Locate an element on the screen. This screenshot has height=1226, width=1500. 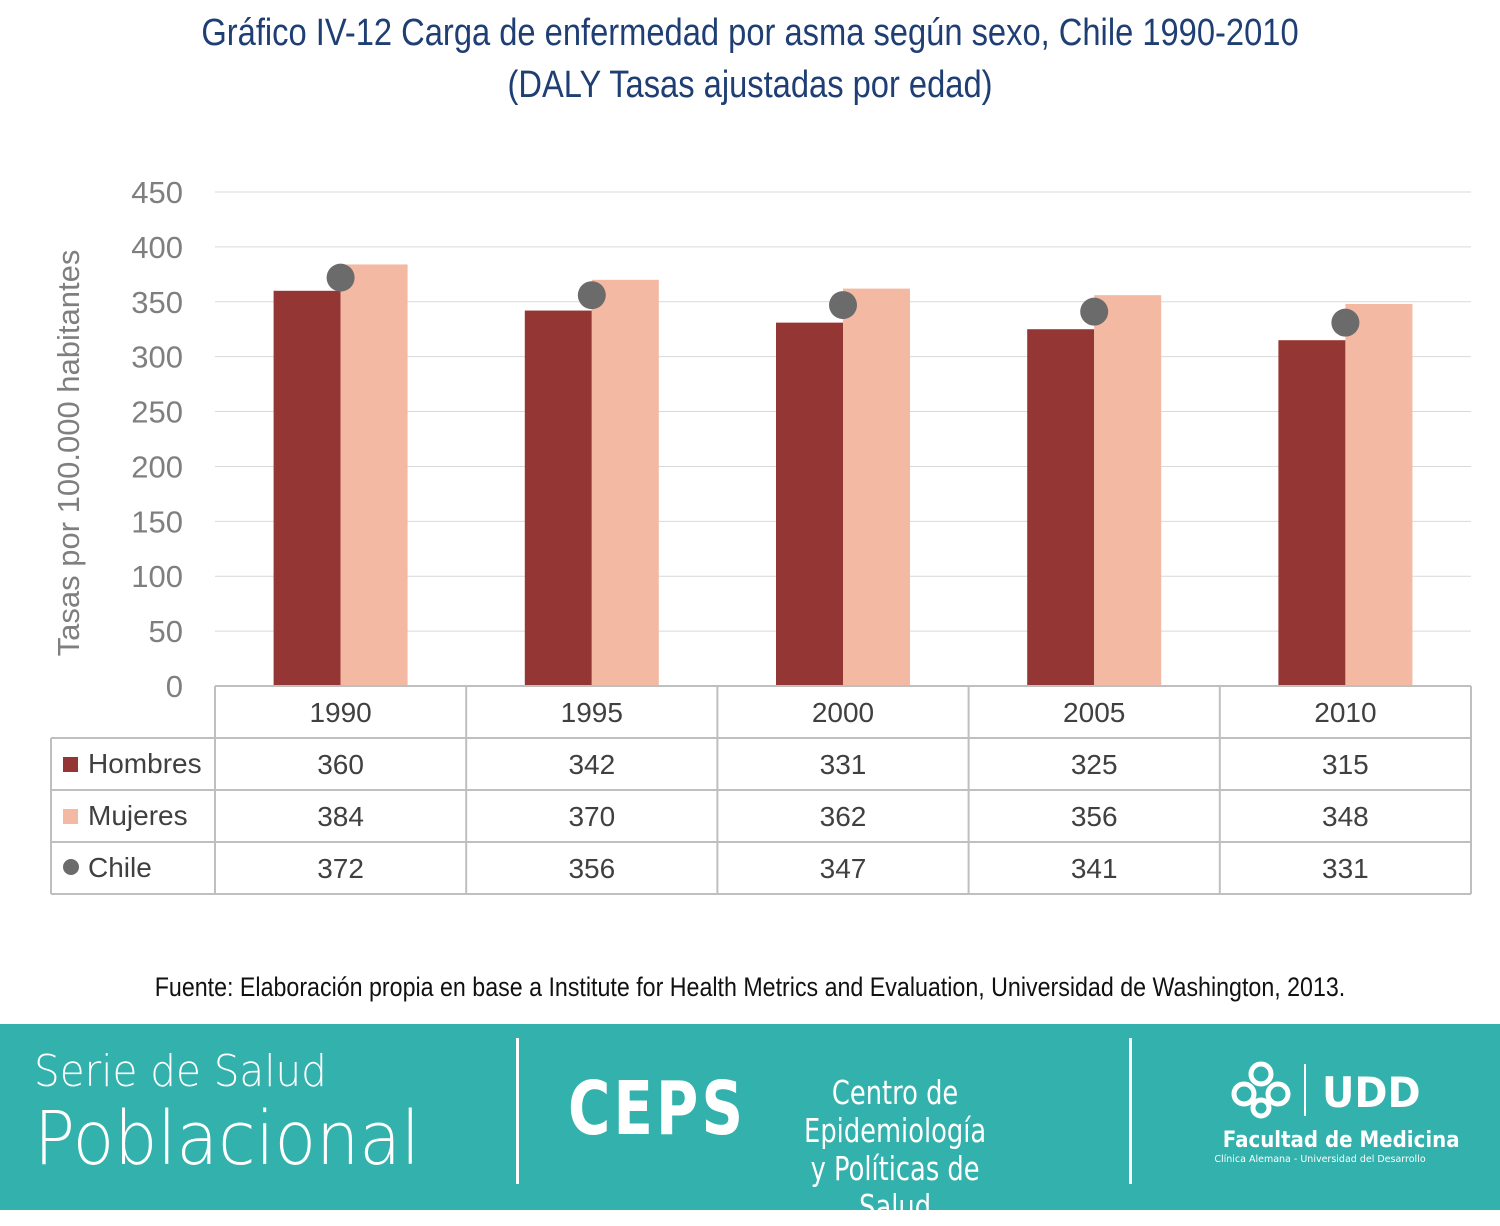
chart-subtitle: (DALY Tasas ajustadas por edad) is located at coordinates (750, 85).